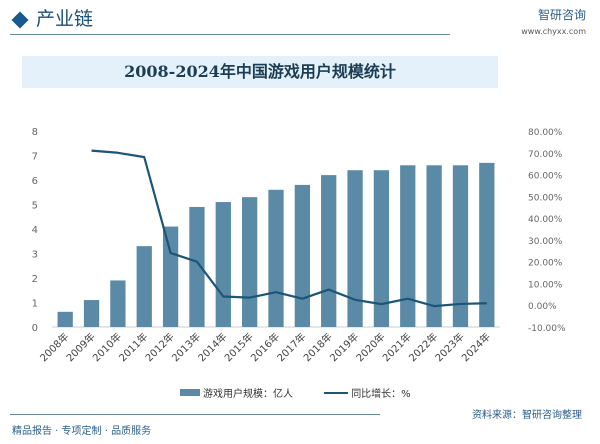 The image size is (600, 444). Describe the element at coordinates (476, 347) in the screenshot. I see `x-tick-label: 2024年` at that location.